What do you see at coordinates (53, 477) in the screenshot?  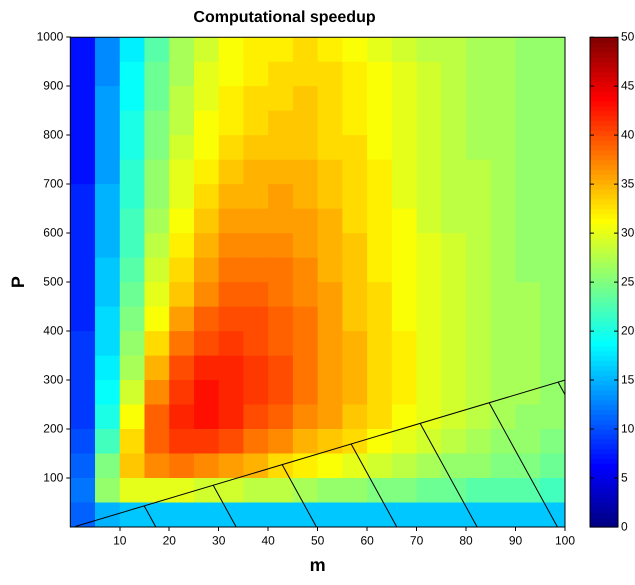 I see `y-tick-label: 100` at bounding box center [53, 477].